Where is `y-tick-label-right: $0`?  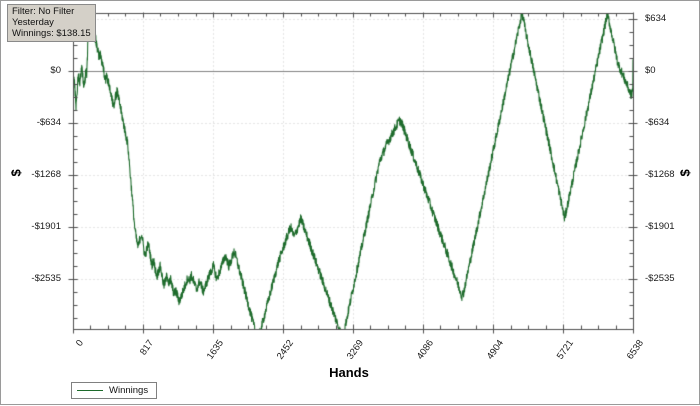
y-tick-label-right: $0 is located at coordinates (650, 70).